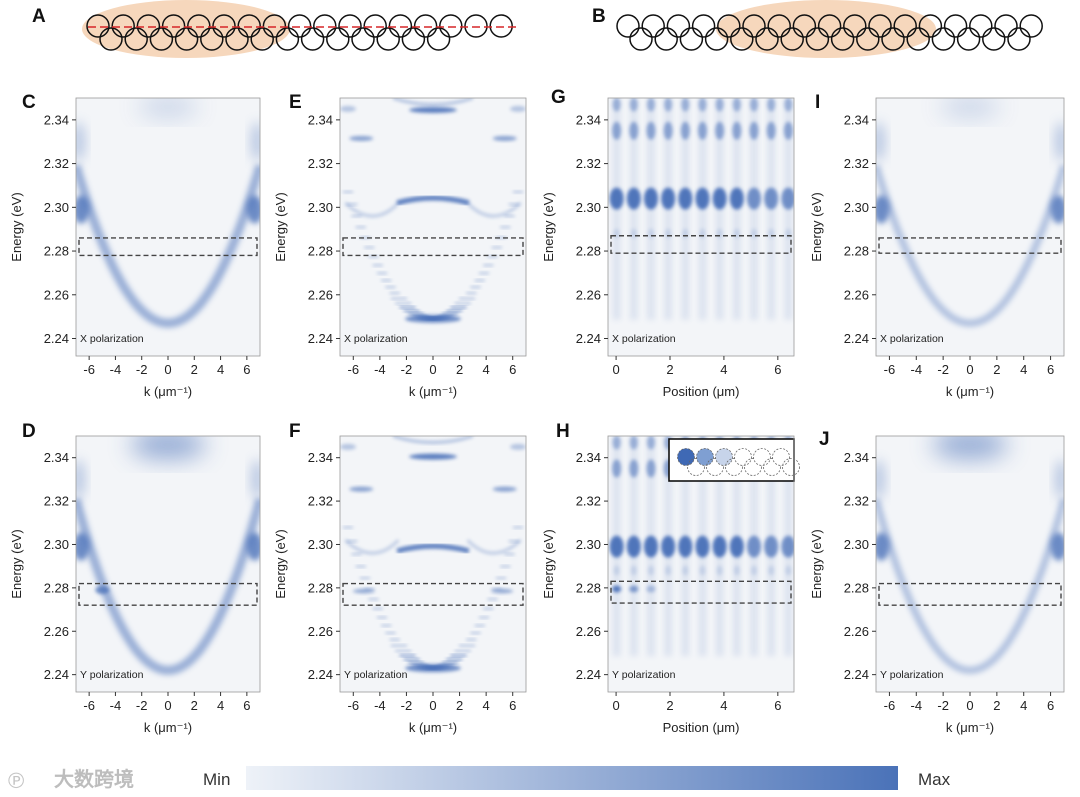 This screenshot has height=797, width=1080. What do you see at coordinates (433, 440) in the screenshot?
I see `upper-band-arc` at bounding box center [433, 440].